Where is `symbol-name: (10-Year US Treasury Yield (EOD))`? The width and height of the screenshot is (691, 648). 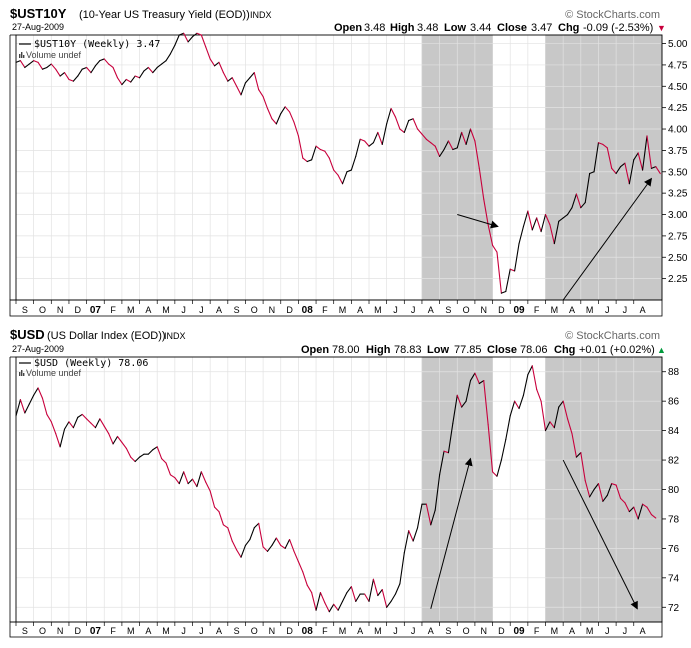
symbol-name: (10-Year US Treasury Yield (EOD)) is located at coordinates (164, 15).